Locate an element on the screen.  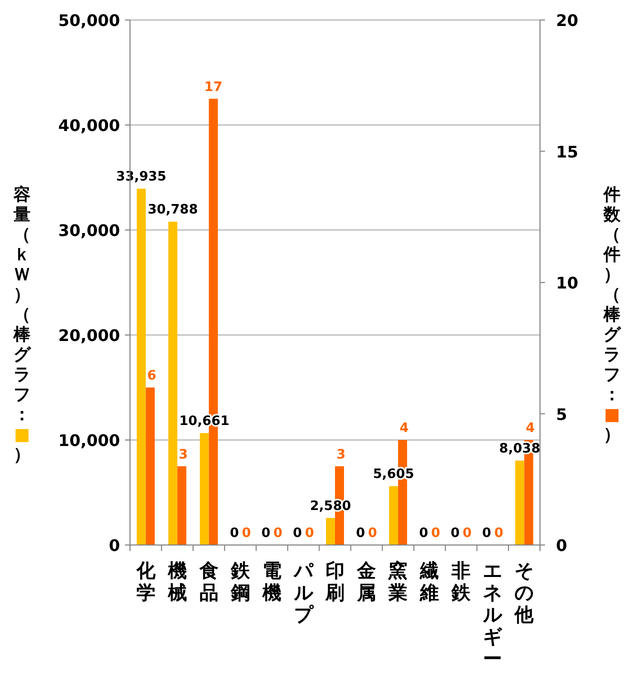
x-tick-label: その他 is located at coordinates (524, 593).